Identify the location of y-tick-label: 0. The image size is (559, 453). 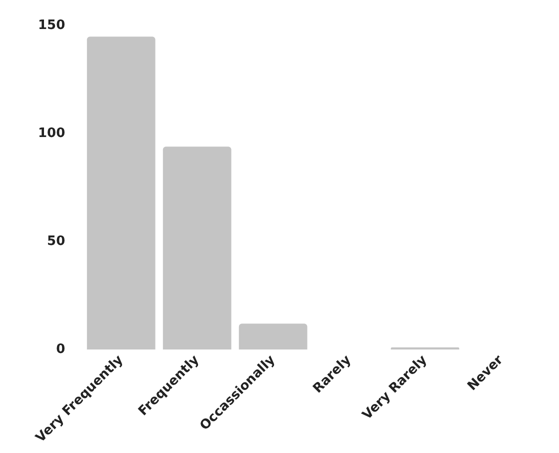
(61, 349).